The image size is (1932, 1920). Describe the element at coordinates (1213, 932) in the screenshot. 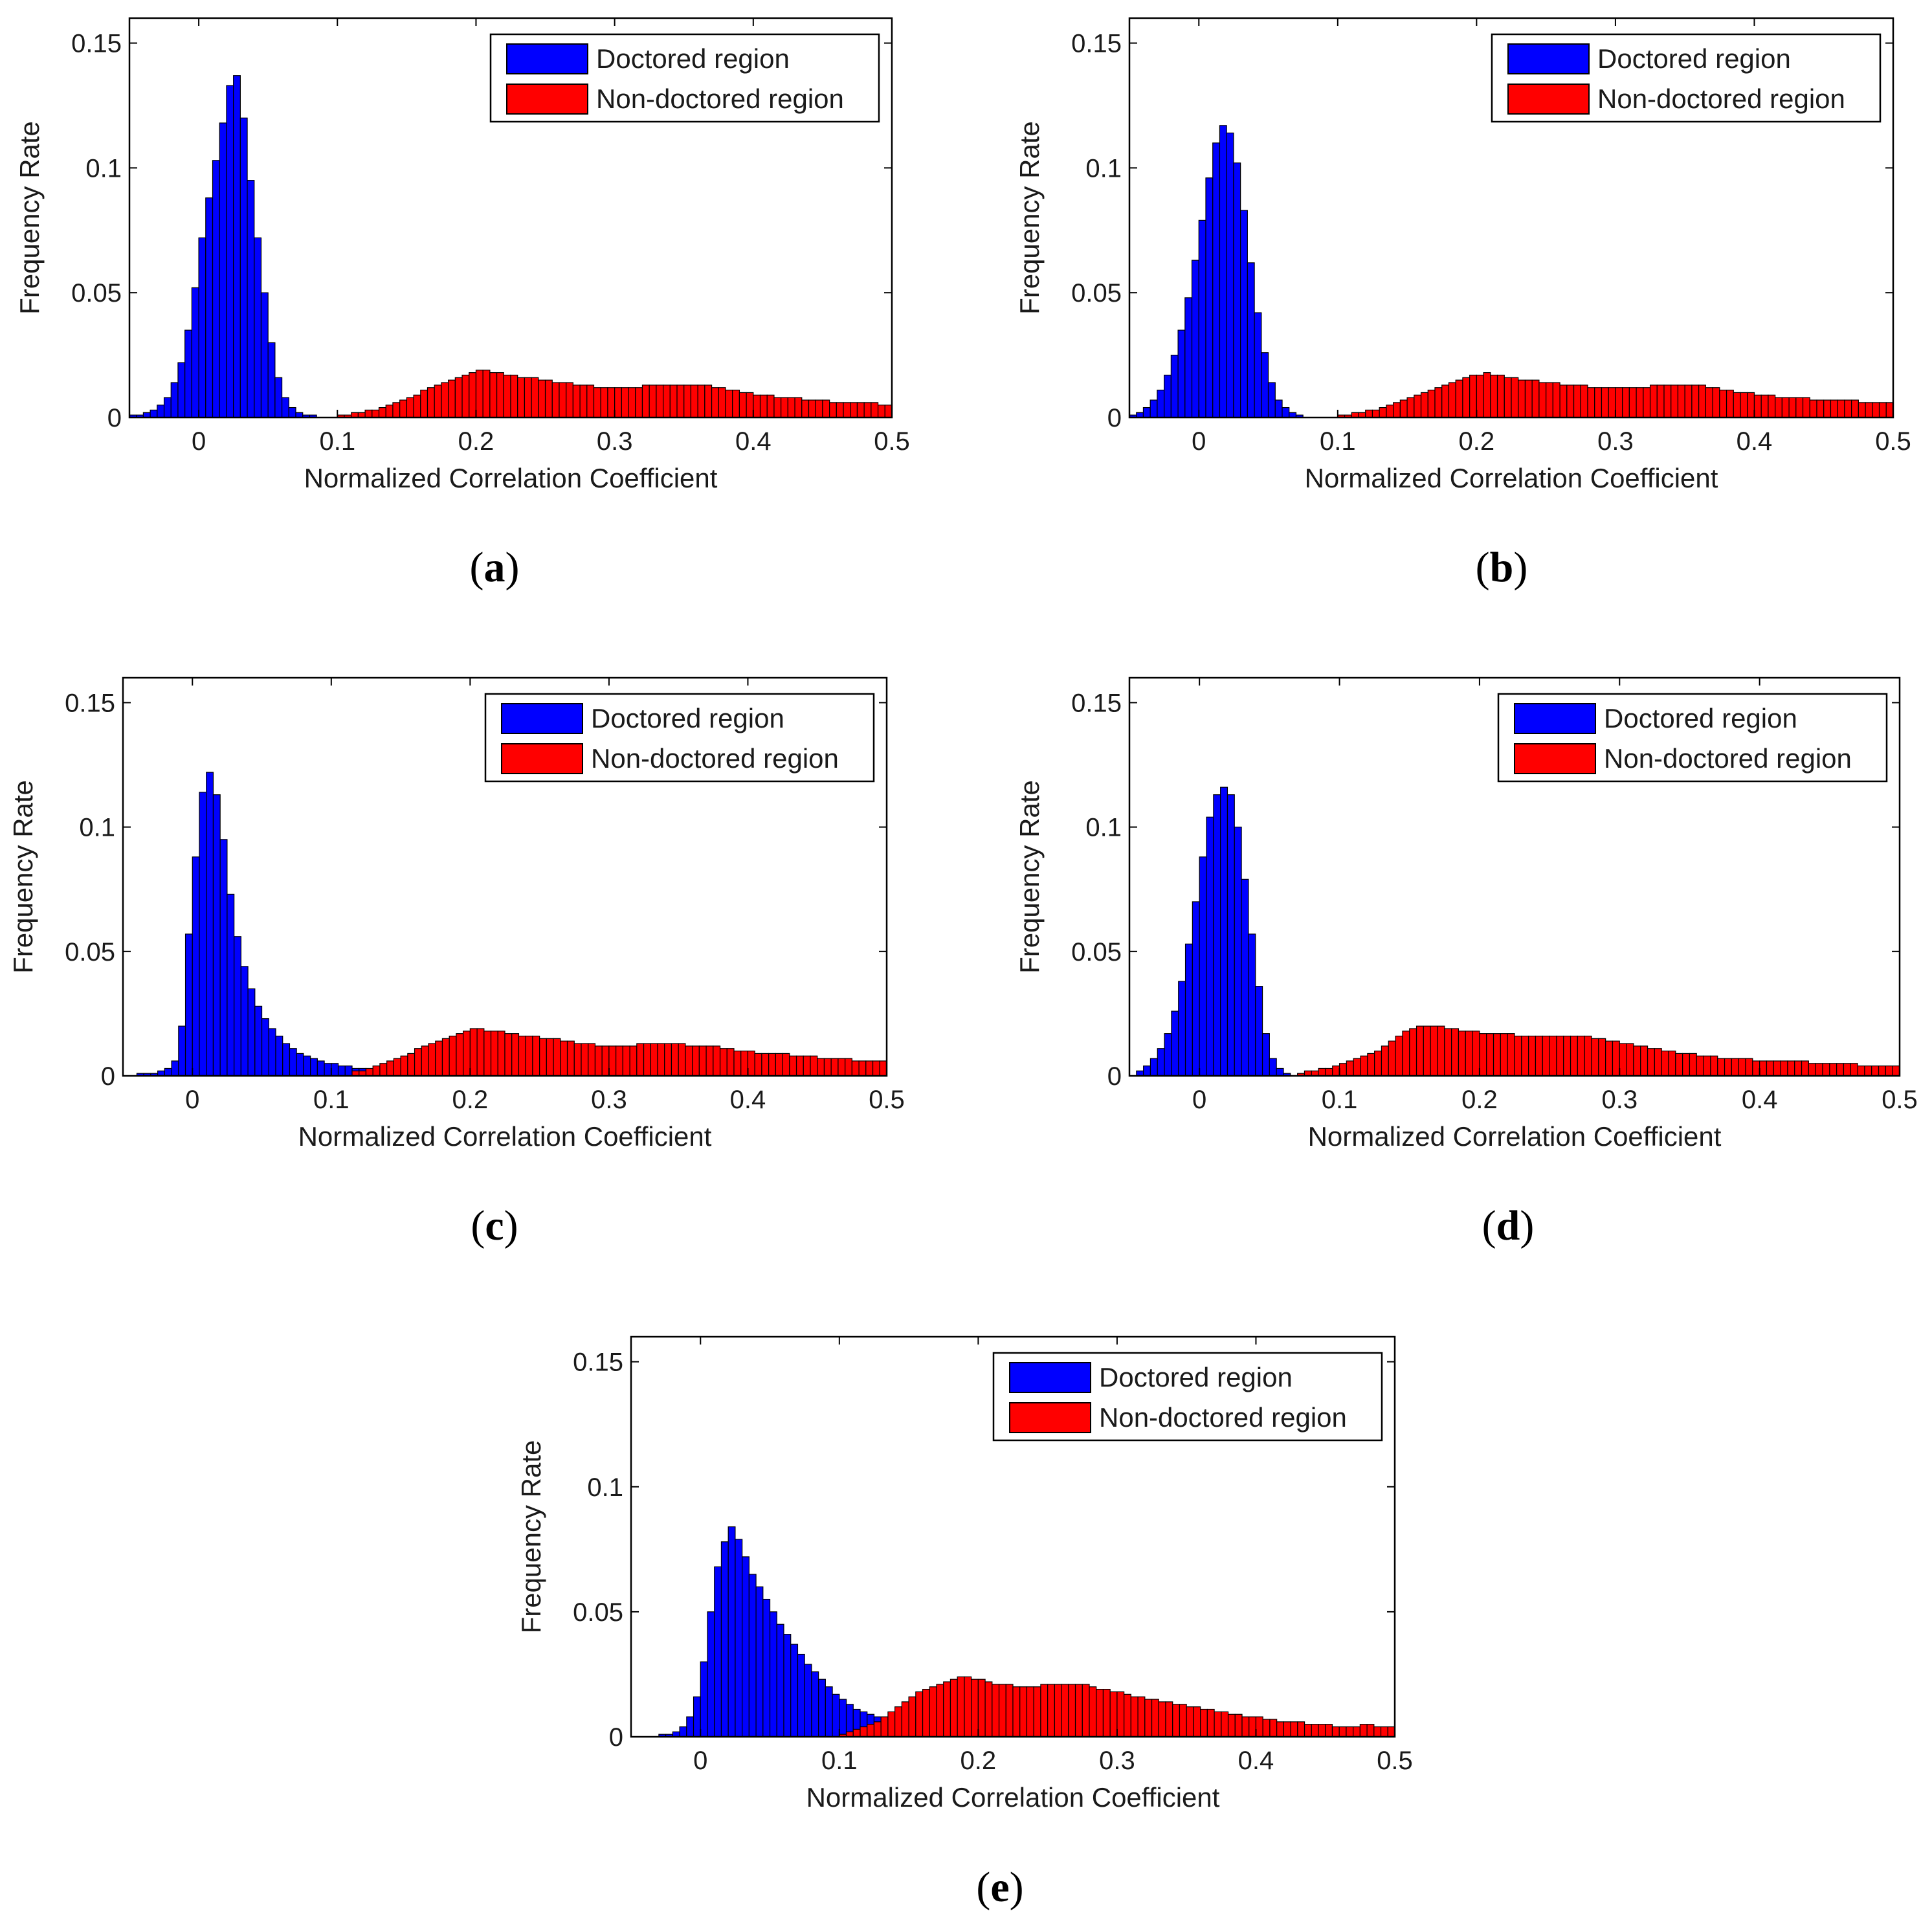

I see `series-doctored` at that location.